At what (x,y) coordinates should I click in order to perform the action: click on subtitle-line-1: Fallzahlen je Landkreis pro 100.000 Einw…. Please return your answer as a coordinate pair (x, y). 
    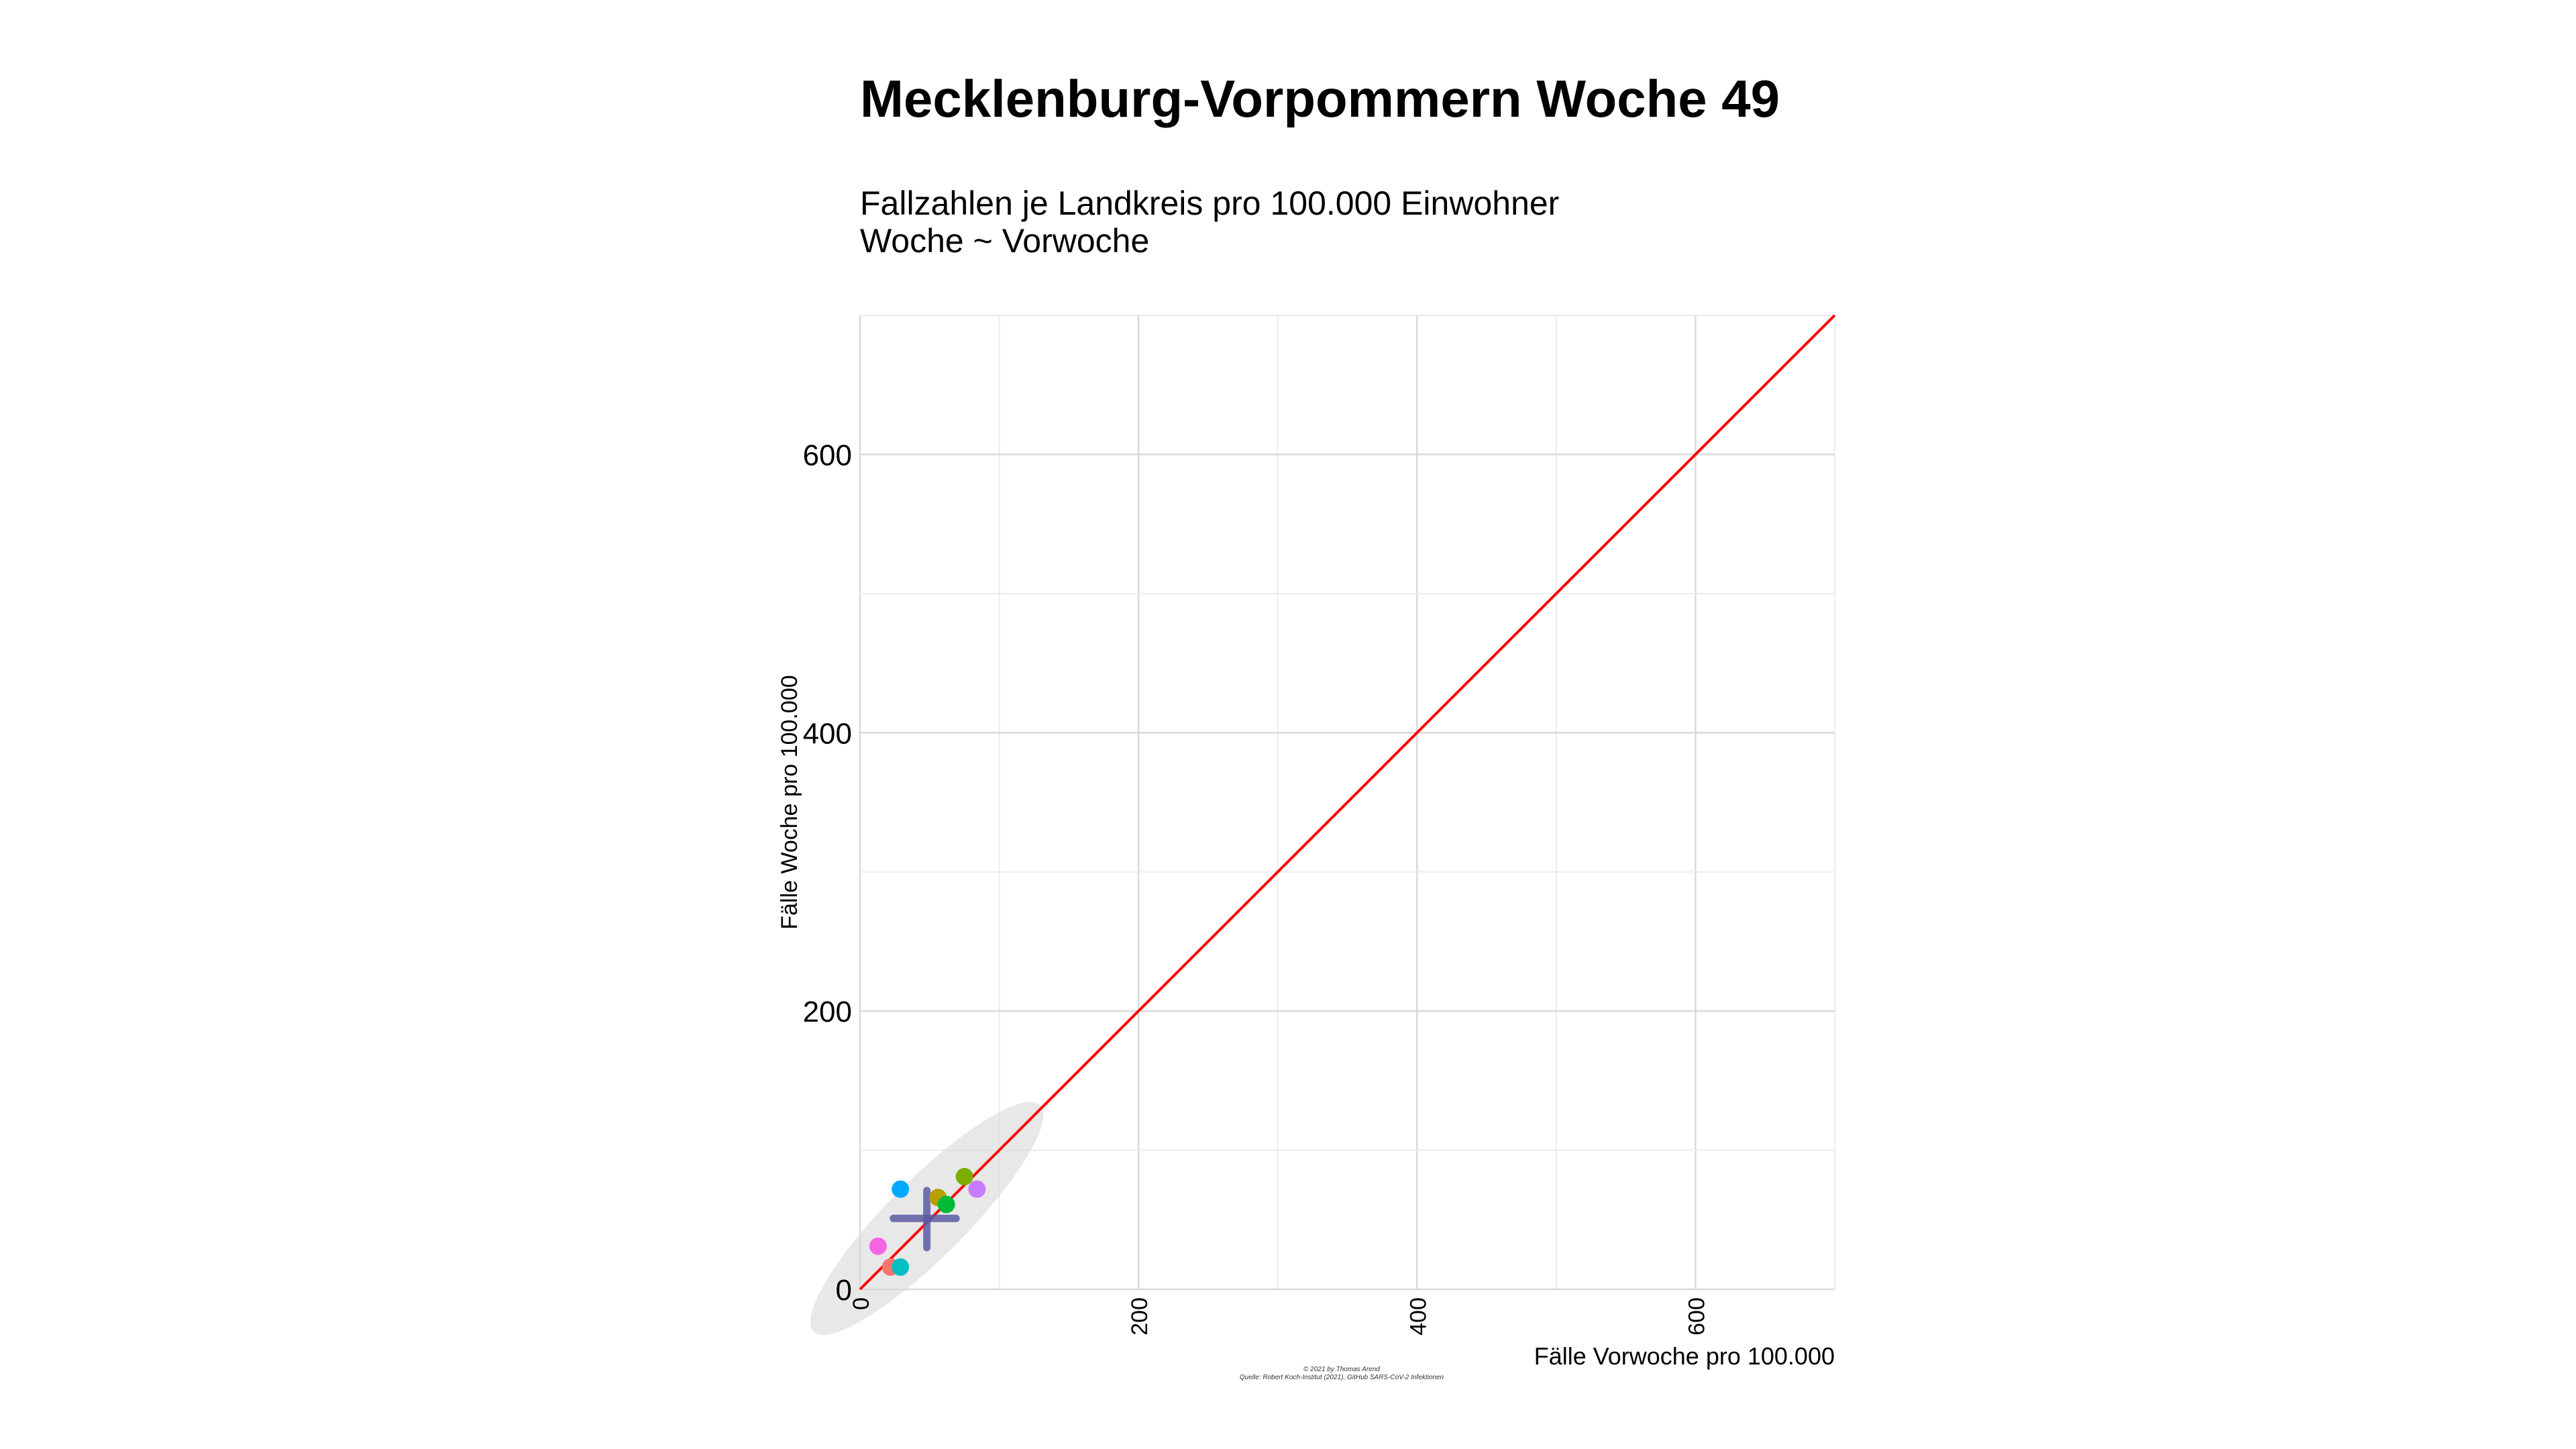
    Looking at the image, I should click on (1210, 203).